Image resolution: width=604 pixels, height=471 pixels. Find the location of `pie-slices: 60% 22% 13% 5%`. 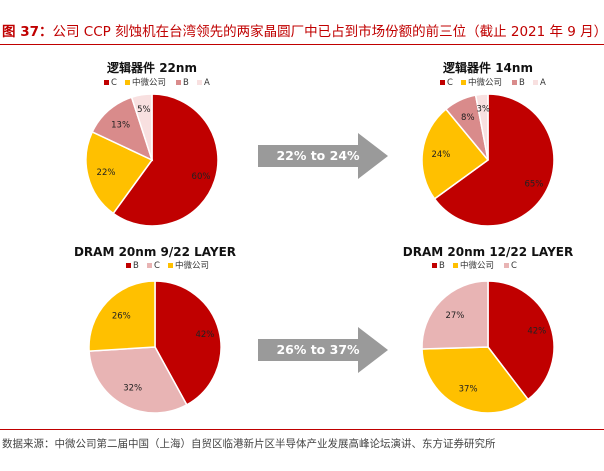

pie-slices: 60% 22% 13% 5% is located at coordinates (152, 160).